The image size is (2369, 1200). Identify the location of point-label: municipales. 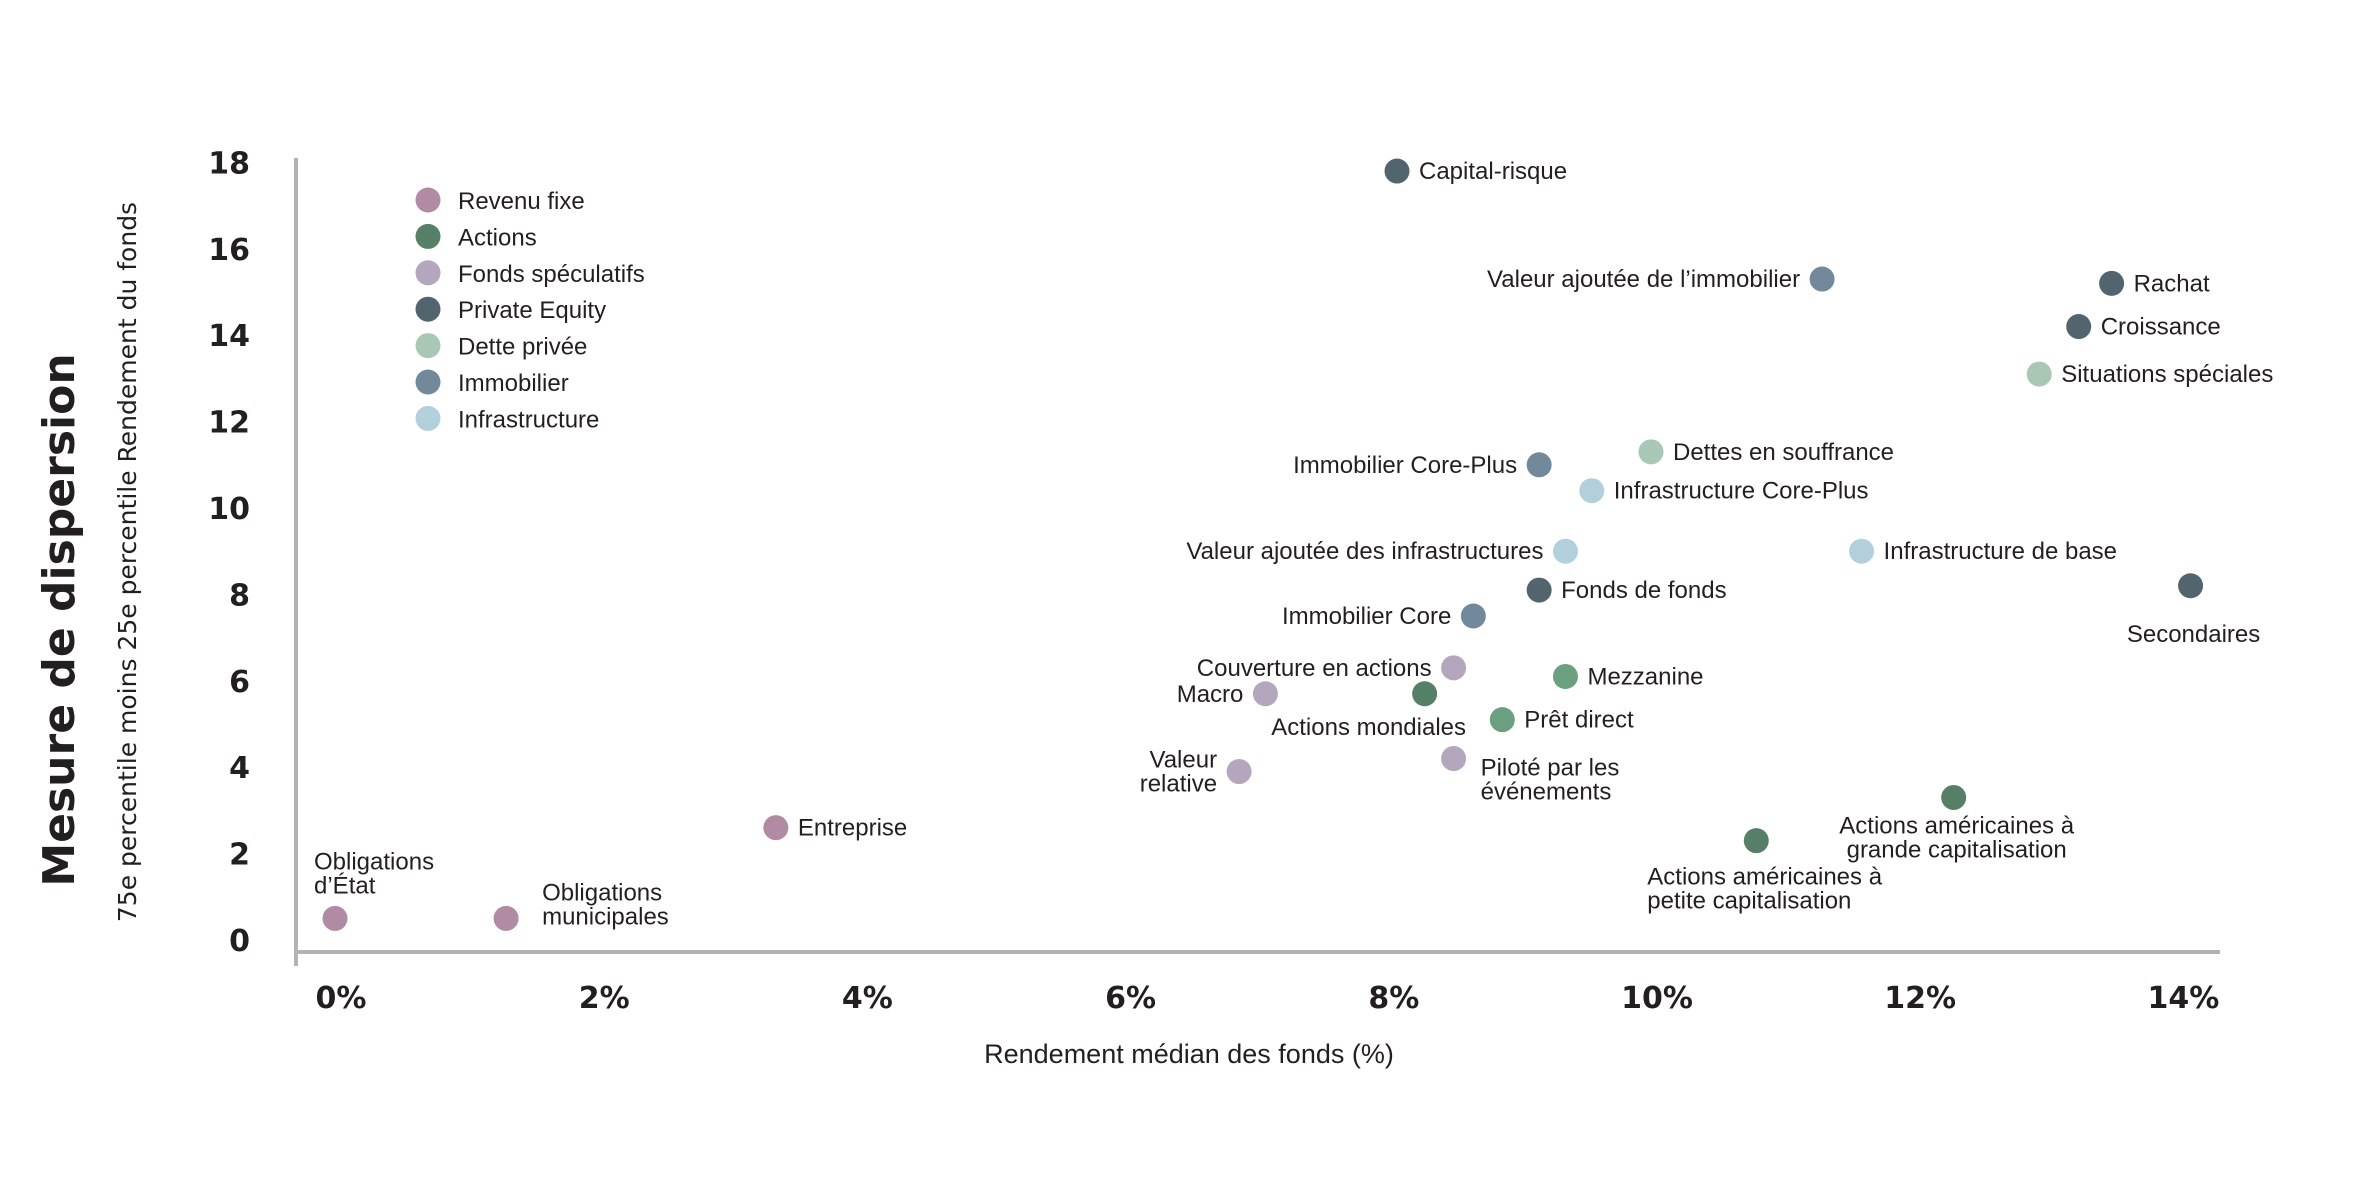
(605, 916).